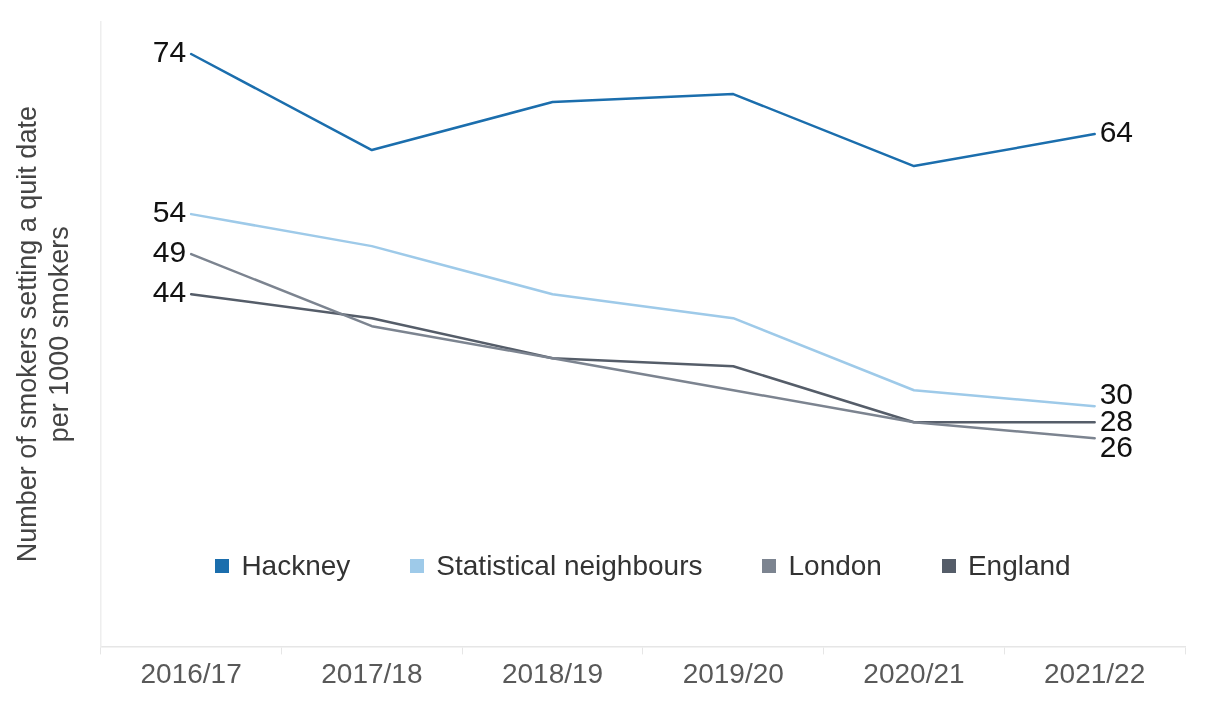 Image resolution: width=1205 pixels, height=702 pixels. What do you see at coordinates (169, 292) in the screenshot?
I see `data-label: 44` at bounding box center [169, 292].